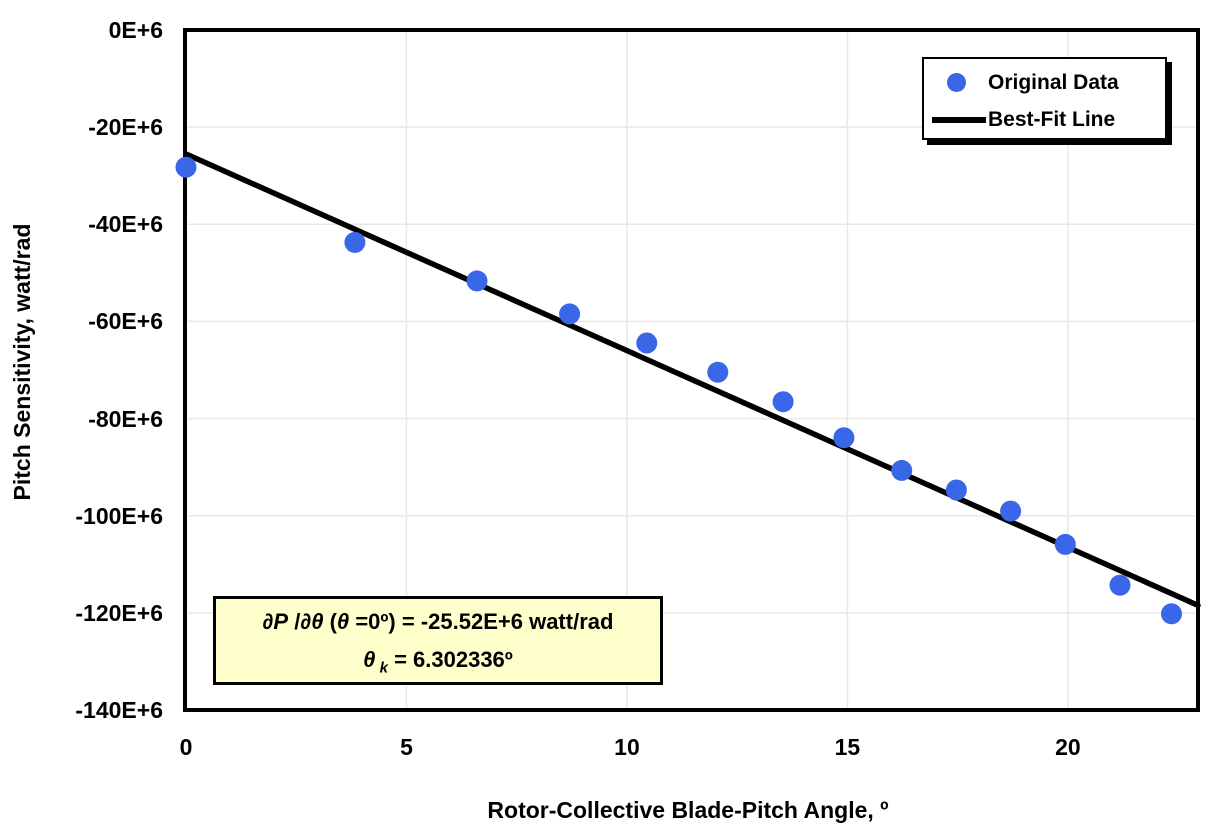 The image size is (1212, 831). Describe the element at coordinates (1052, 119) in the screenshot. I see `legend-label: Best-Fit Line` at that location.